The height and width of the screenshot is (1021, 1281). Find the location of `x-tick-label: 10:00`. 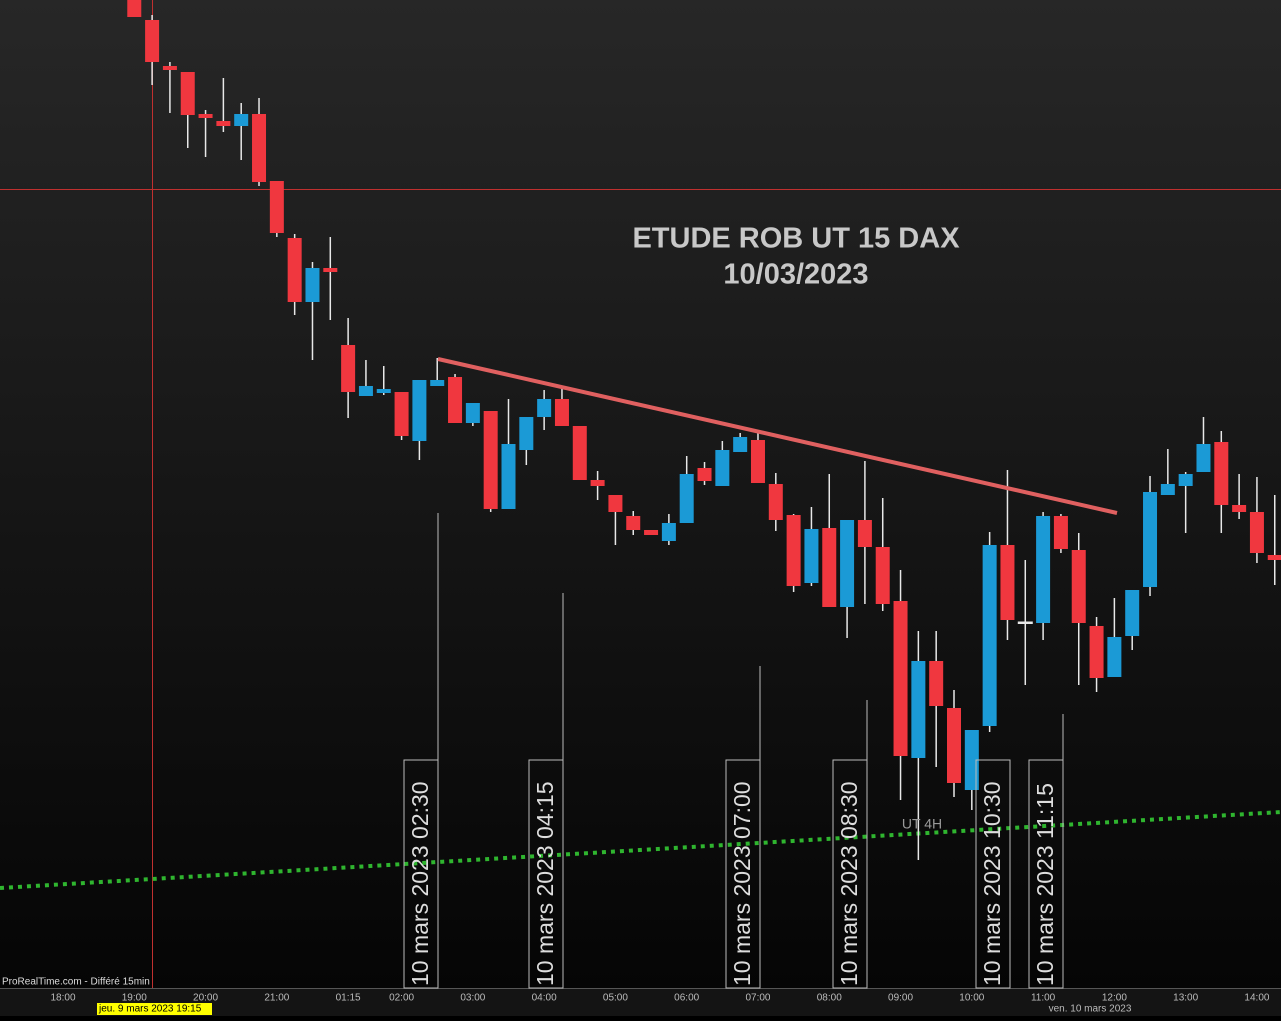

x-tick-label: 10:00 is located at coordinates (971, 998).